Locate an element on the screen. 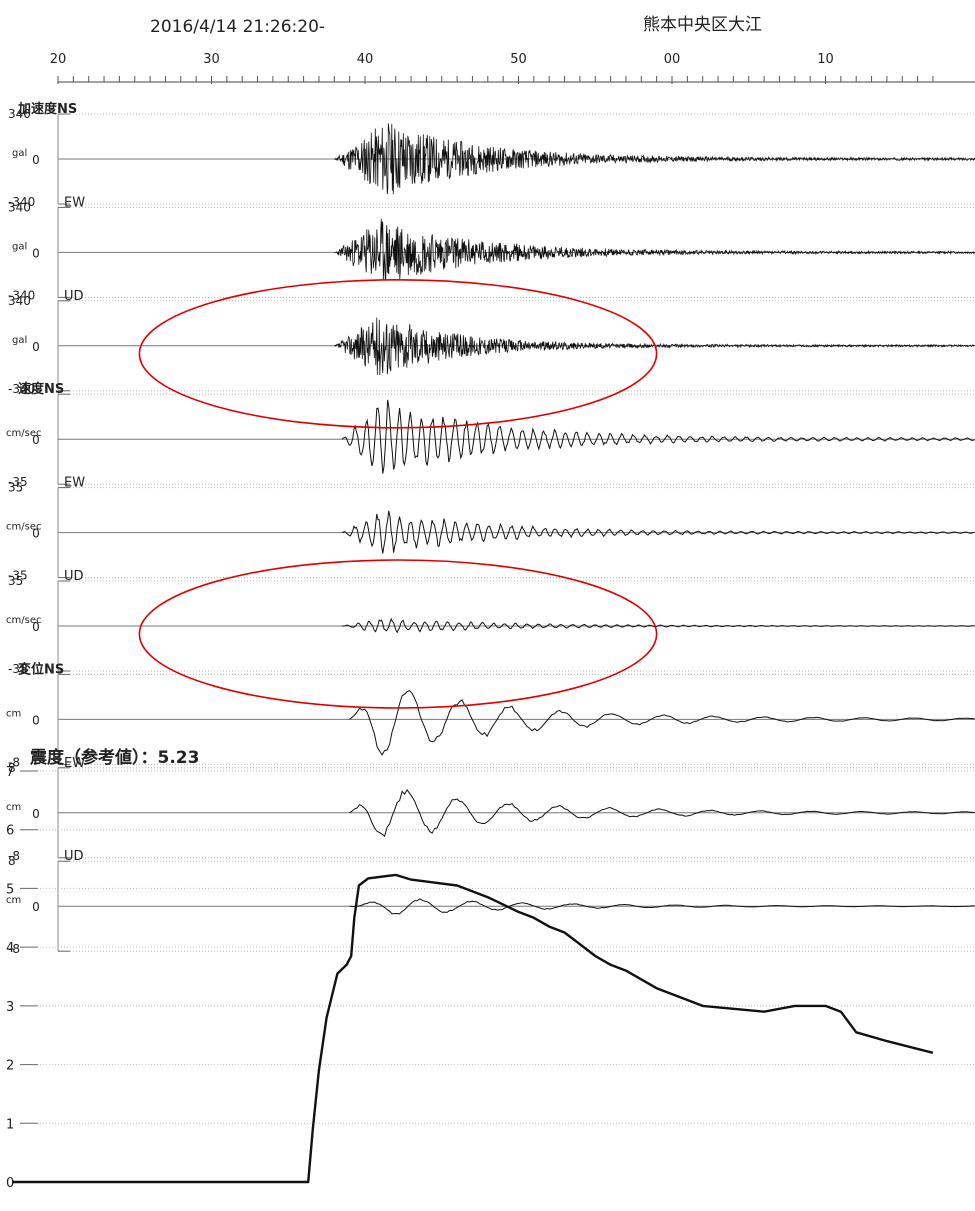 Image resolution: width=975 pixels, height=1211 pixels. panel-8: EW 8 0 -8 cm is located at coordinates (490, 809).